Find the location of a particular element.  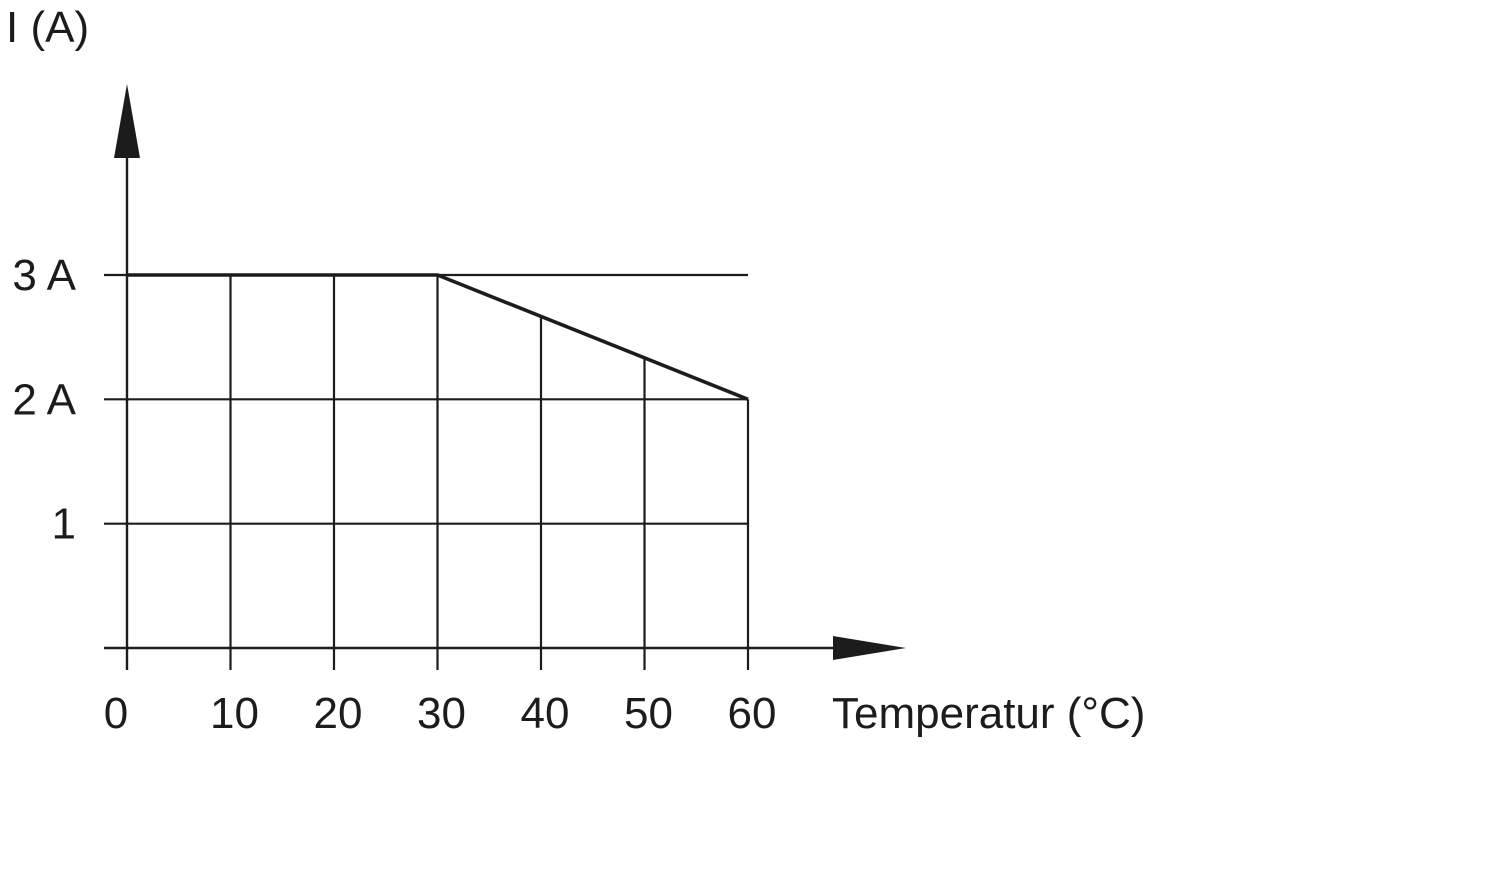

y-tick-label-3: 3 A is located at coordinates (44, 275).